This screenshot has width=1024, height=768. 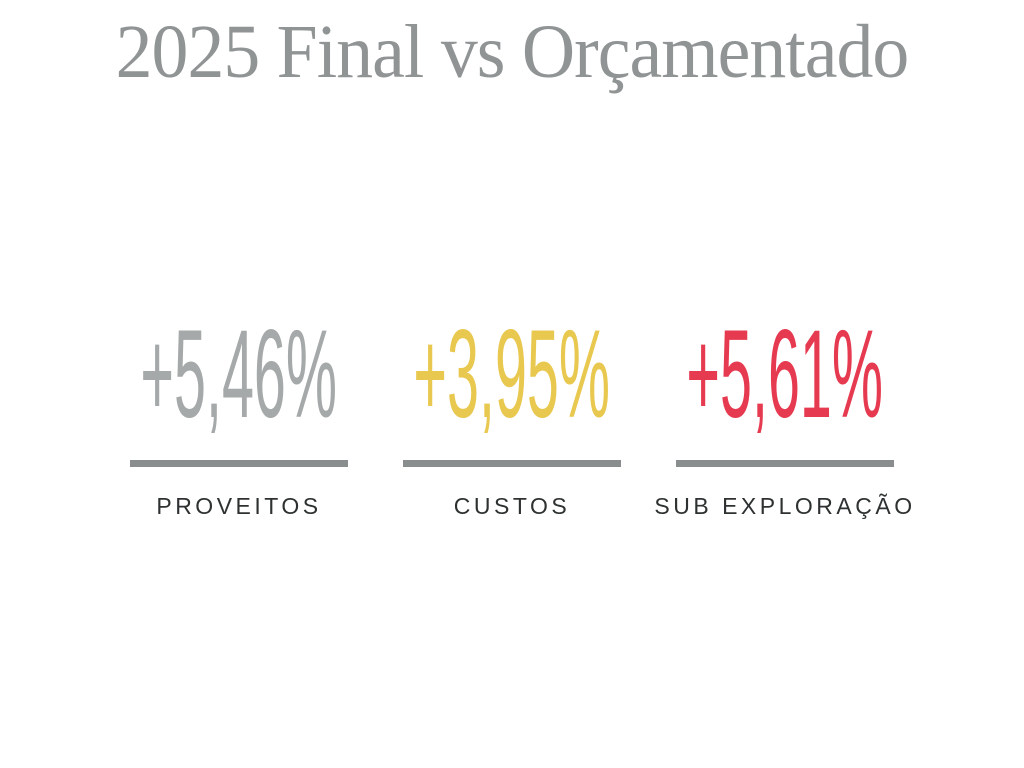 I want to click on kpi-value-proveitos: +5,46%, so click(x=239, y=374).